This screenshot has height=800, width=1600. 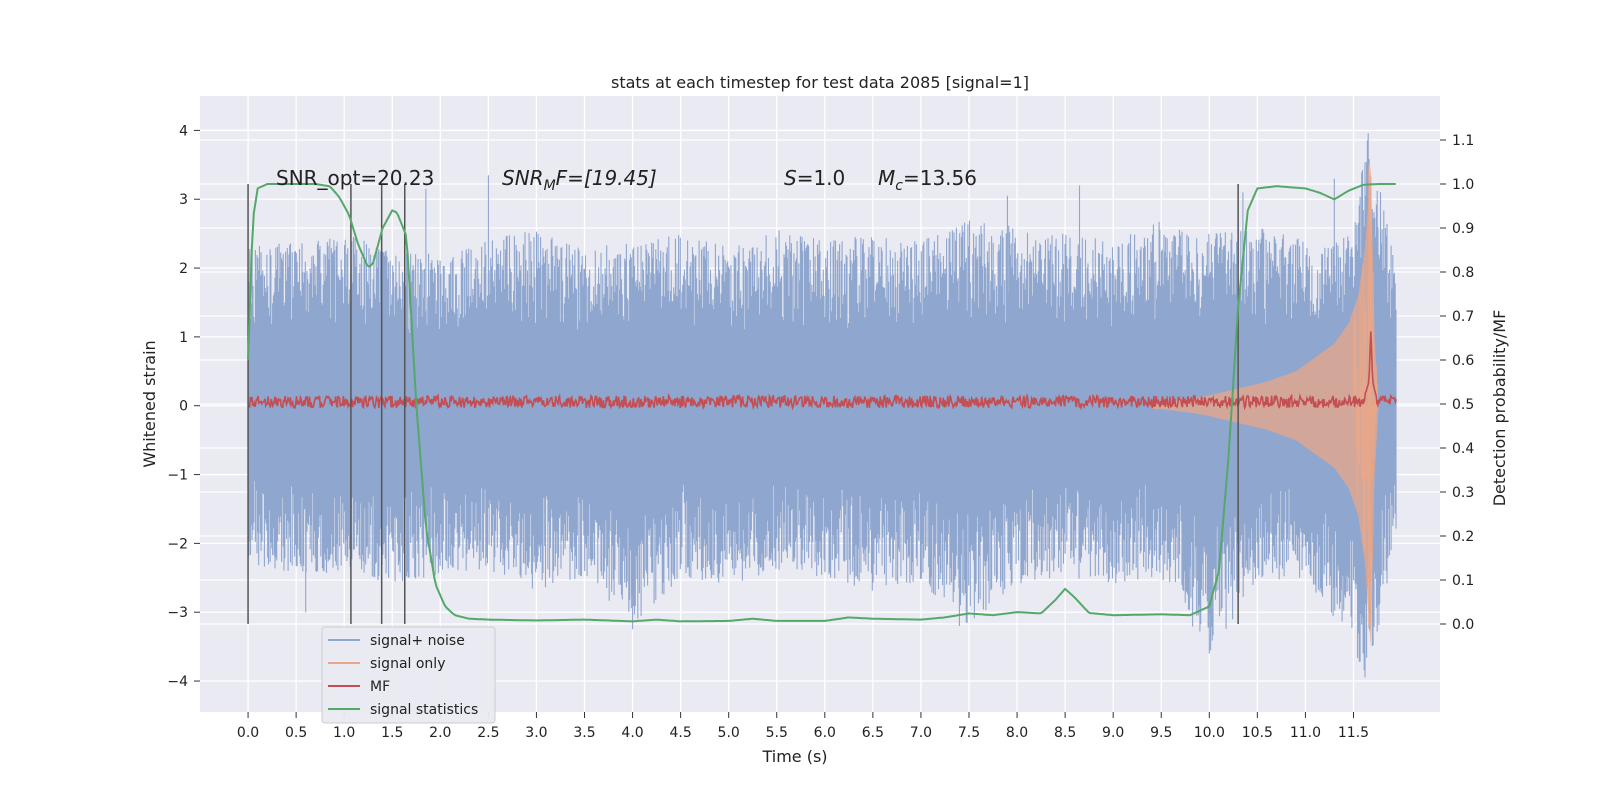 What do you see at coordinates (1463, 449) in the screenshot?
I see `right-y-tick-label: 0.4` at bounding box center [1463, 449].